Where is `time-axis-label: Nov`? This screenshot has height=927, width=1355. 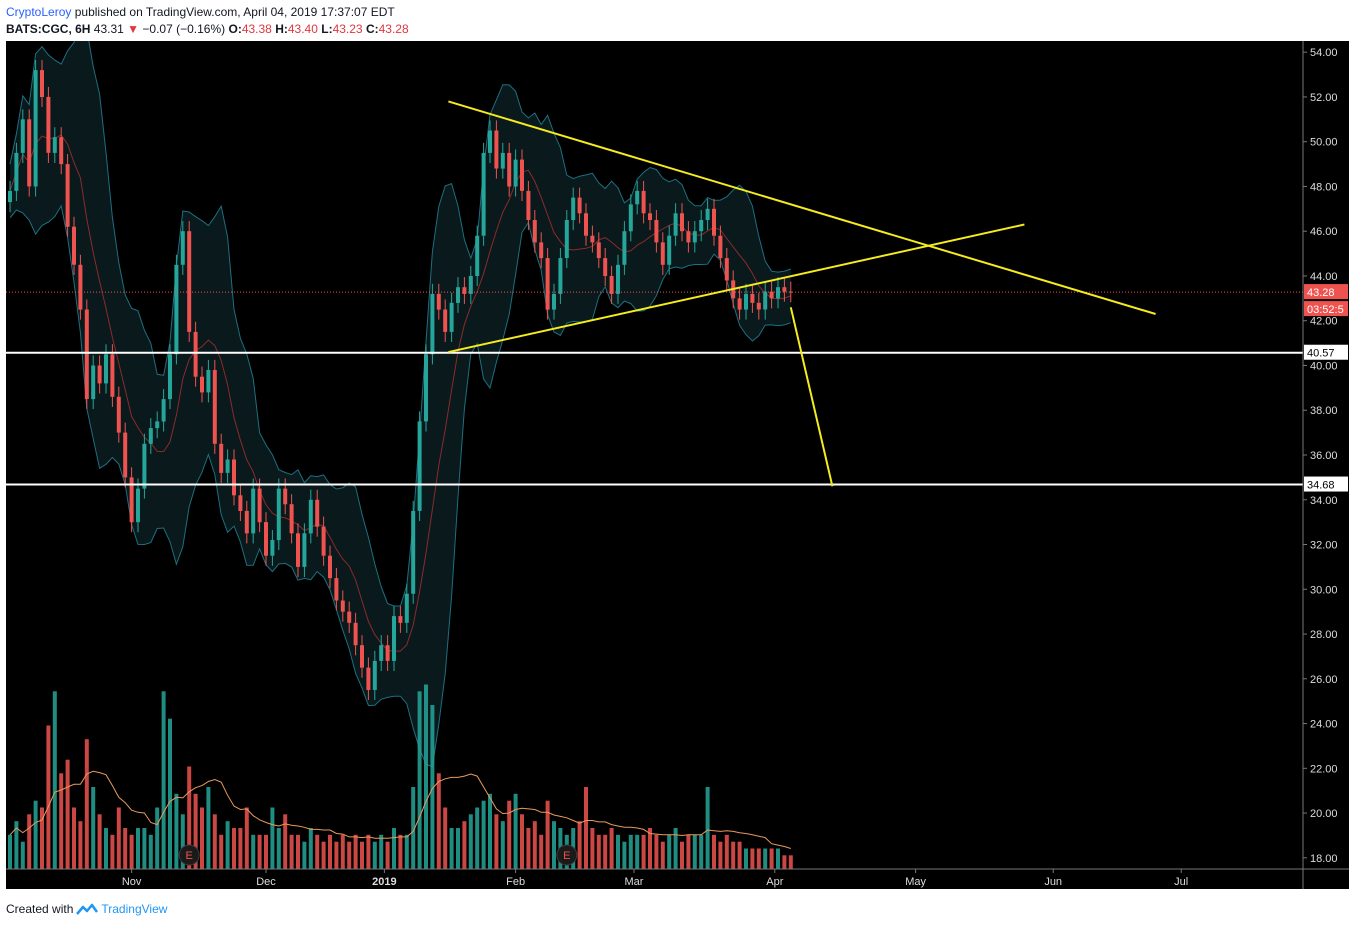
time-axis-label: Nov is located at coordinates (132, 882).